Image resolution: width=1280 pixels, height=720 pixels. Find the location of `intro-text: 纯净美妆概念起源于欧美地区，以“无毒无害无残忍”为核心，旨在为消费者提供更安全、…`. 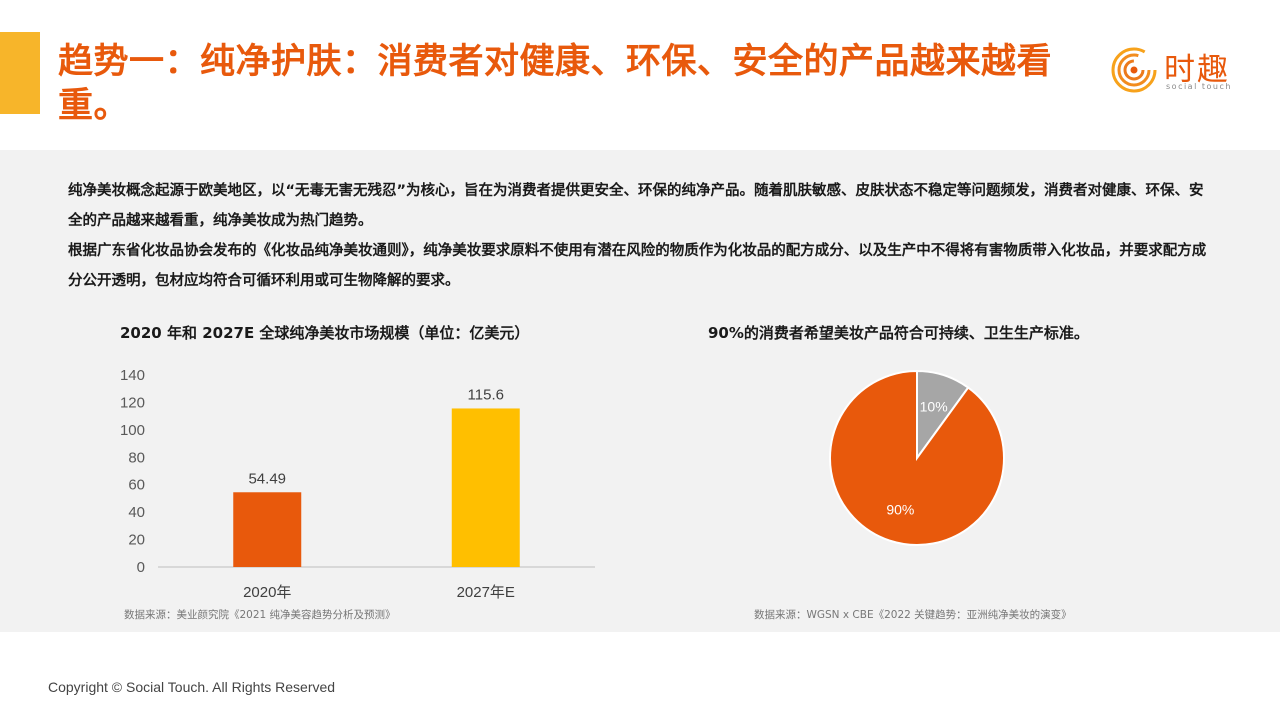

intro-text: 纯净美妆概念起源于欧美地区，以“无毒无害无残忍”为核心，旨在为消费者提供更安全、… is located at coordinates (643, 236).